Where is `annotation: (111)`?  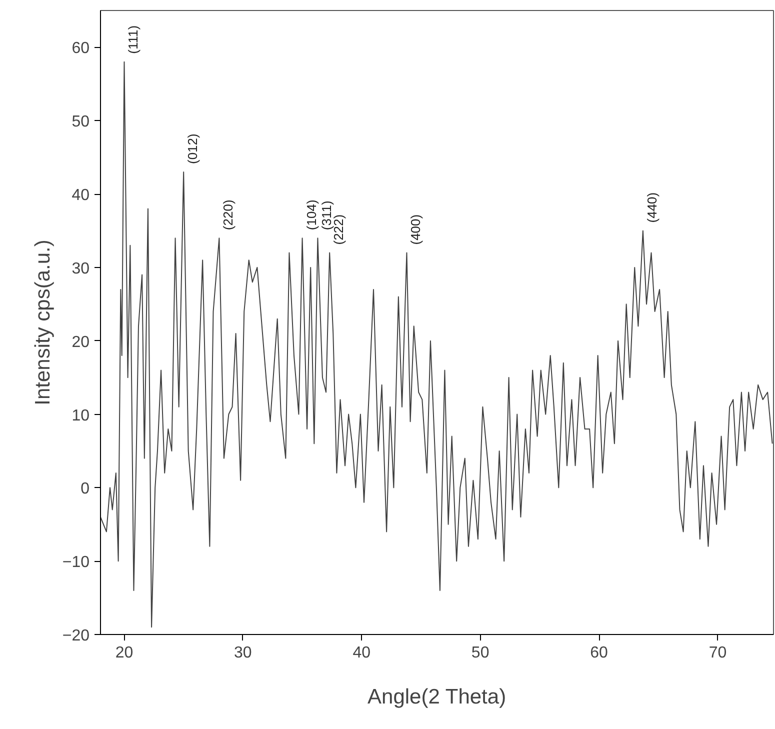 annotation: (111) is located at coordinates (133, 39).